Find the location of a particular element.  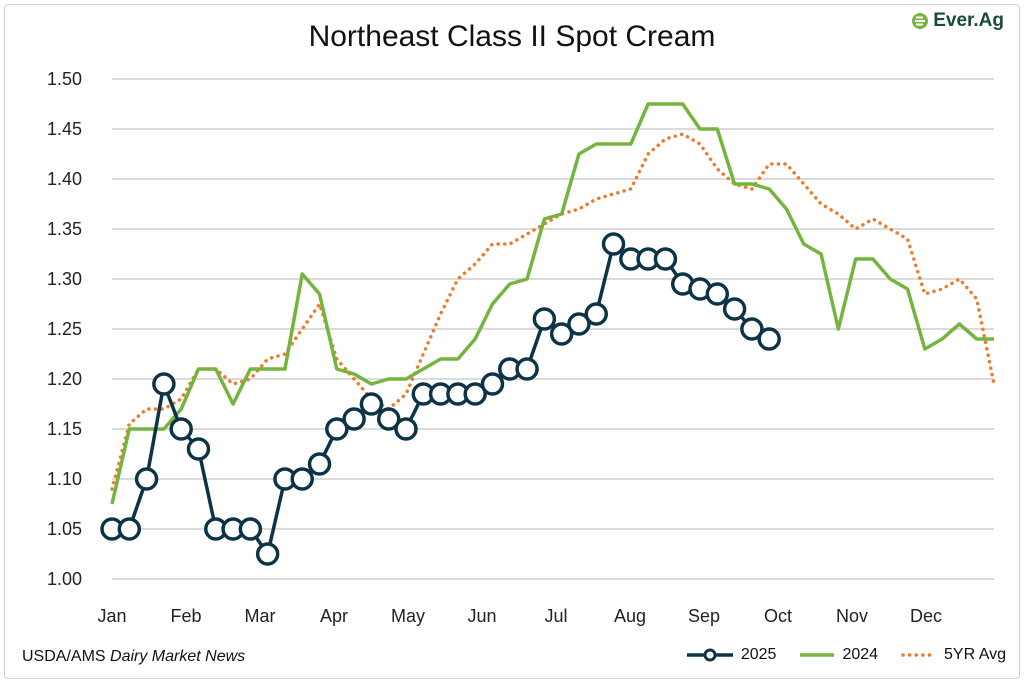

ever-ag-logo: Ever.Ag is located at coordinates (957, 21).